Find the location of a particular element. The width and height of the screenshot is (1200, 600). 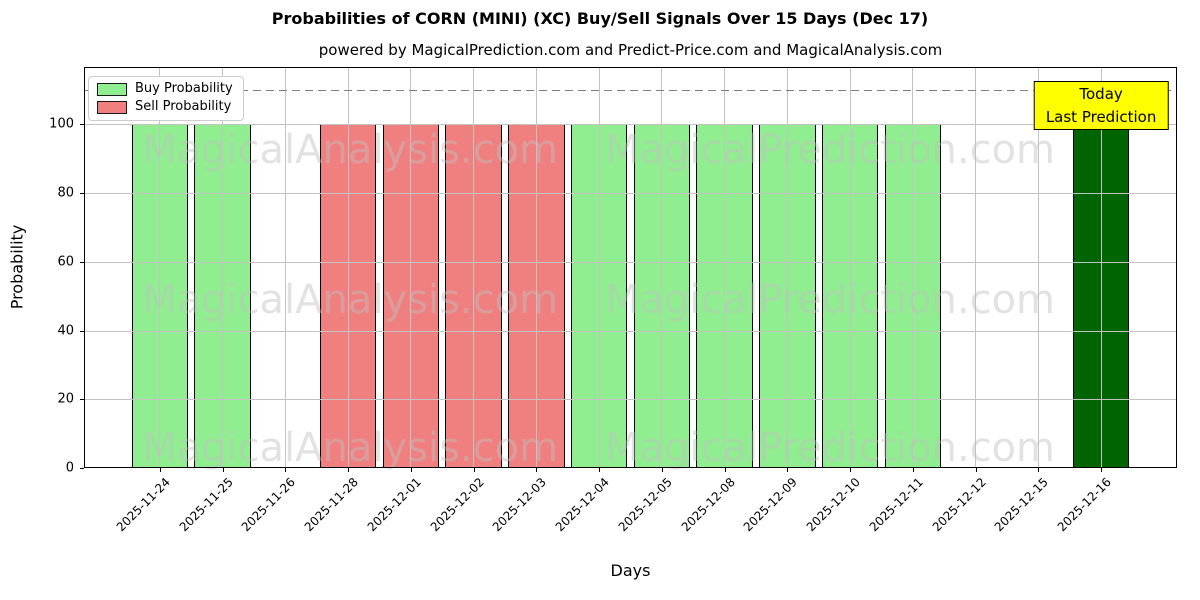

x-tick-label: 2025-12-10 is located at coordinates (833, 505).